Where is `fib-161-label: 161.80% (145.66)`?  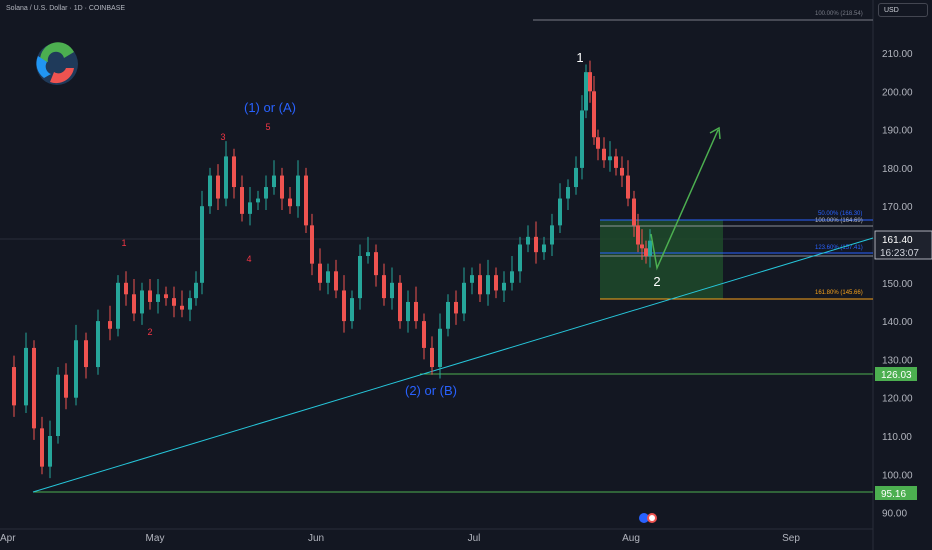
fib-161-label: 161.80% (145.66) is located at coordinates (839, 293).